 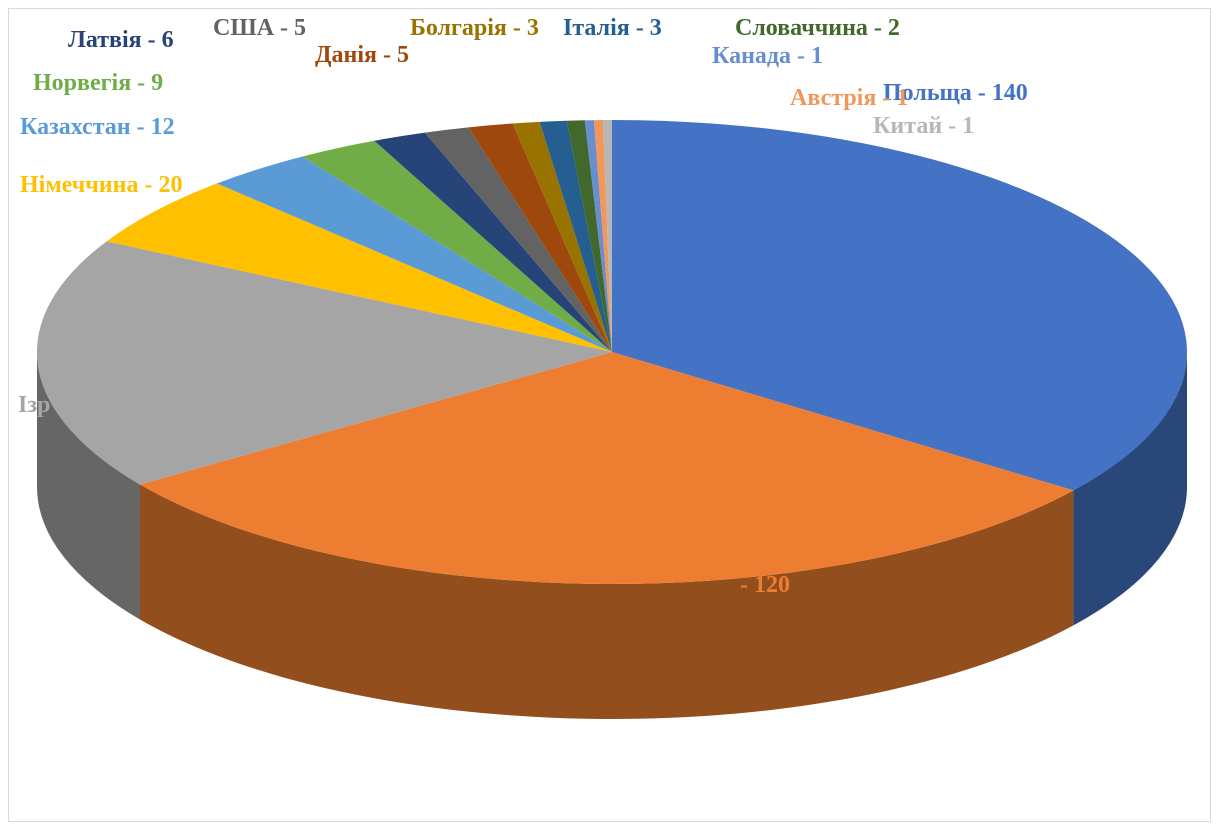 I want to click on data-label: Канада - 1, so click(x=767, y=56).